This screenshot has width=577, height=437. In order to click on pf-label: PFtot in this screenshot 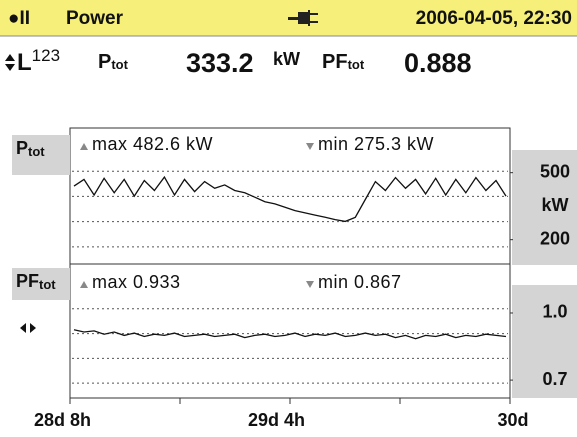, I will do `click(343, 62)`.